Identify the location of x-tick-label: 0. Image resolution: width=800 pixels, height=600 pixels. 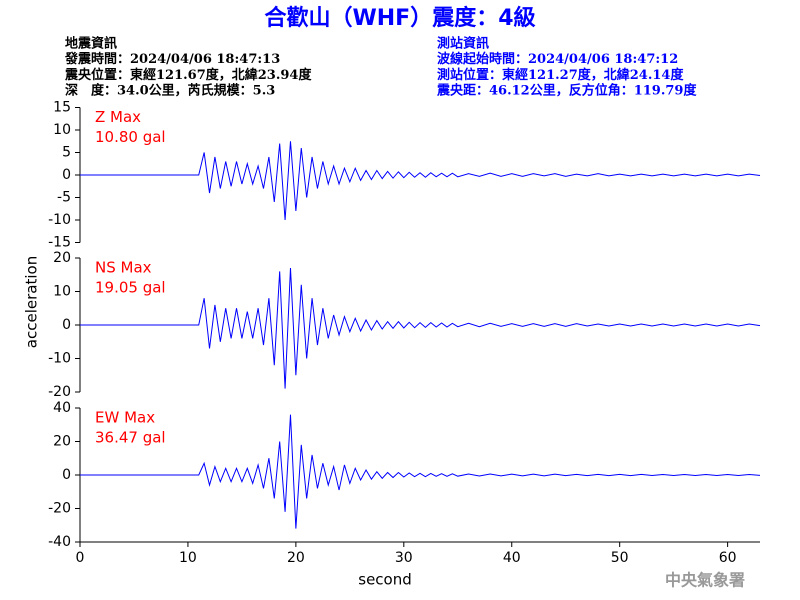
(80, 558).